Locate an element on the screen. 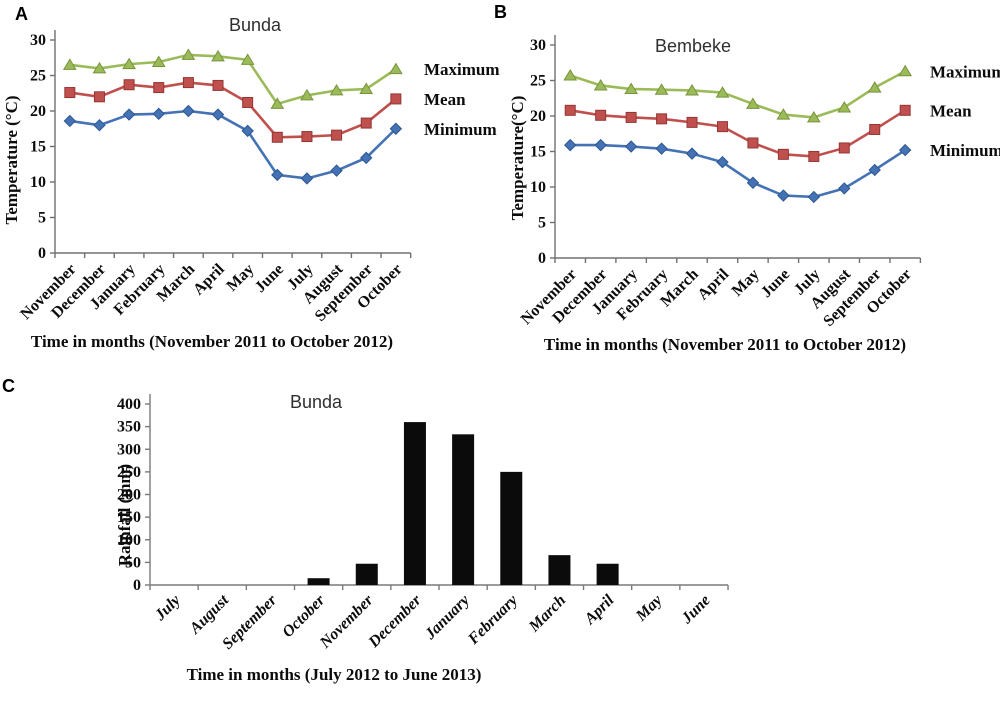 This screenshot has width=1000, height=707. x-month-label: February is located at coordinates (492, 619).